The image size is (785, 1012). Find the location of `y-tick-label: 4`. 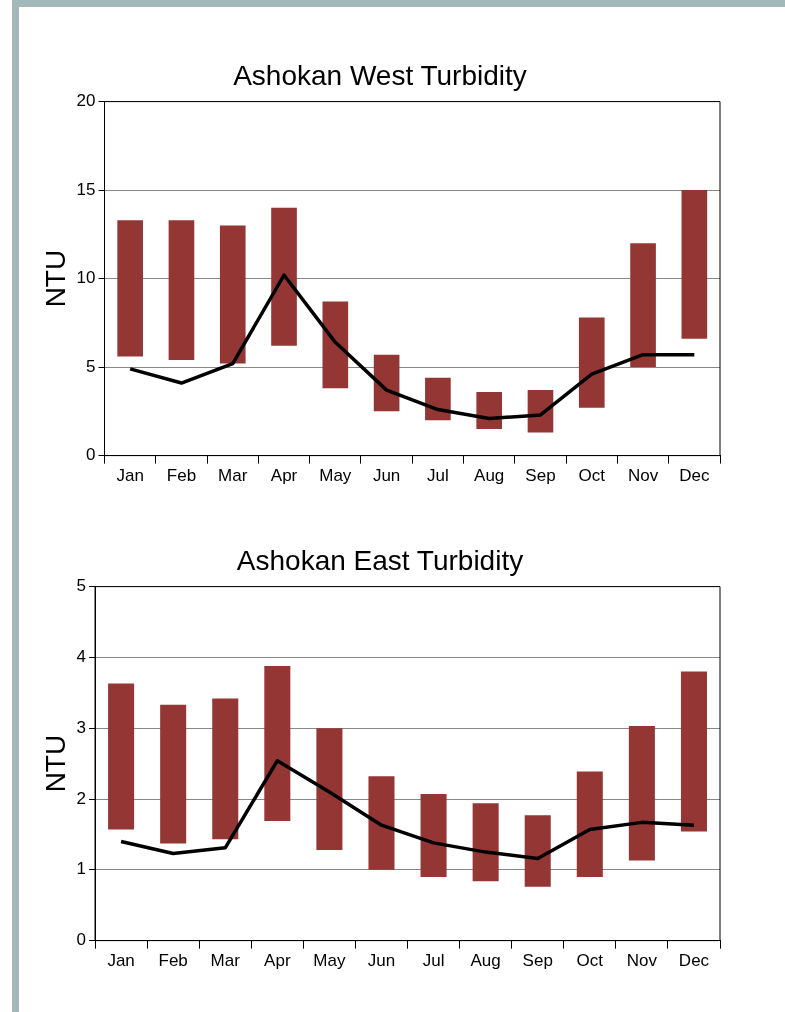

y-tick-label: 4 is located at coordinates (81, 657).